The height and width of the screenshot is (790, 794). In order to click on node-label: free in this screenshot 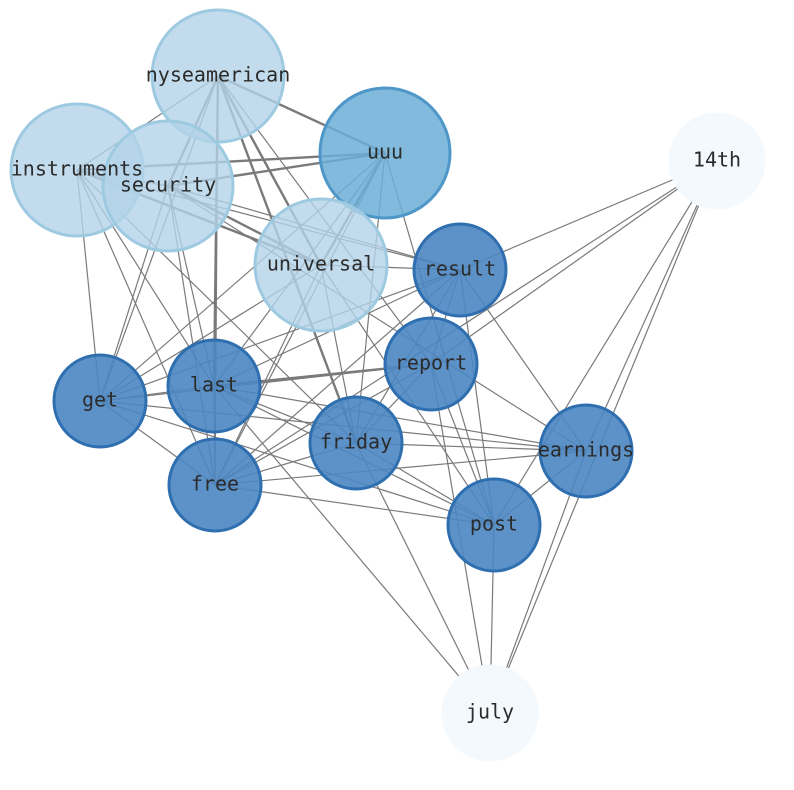, I will do `click(215, 484)`.